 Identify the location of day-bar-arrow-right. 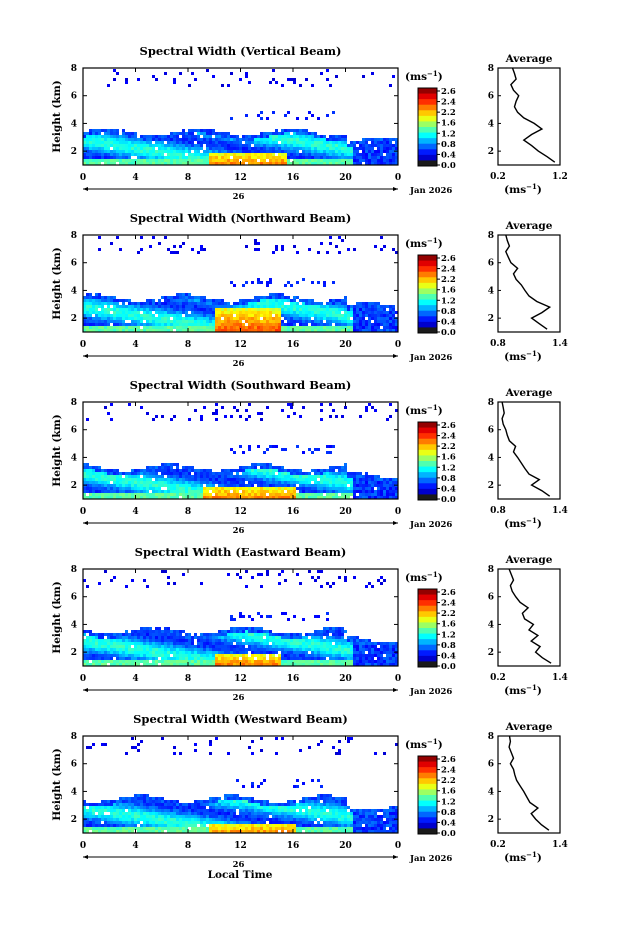
(395, 690).